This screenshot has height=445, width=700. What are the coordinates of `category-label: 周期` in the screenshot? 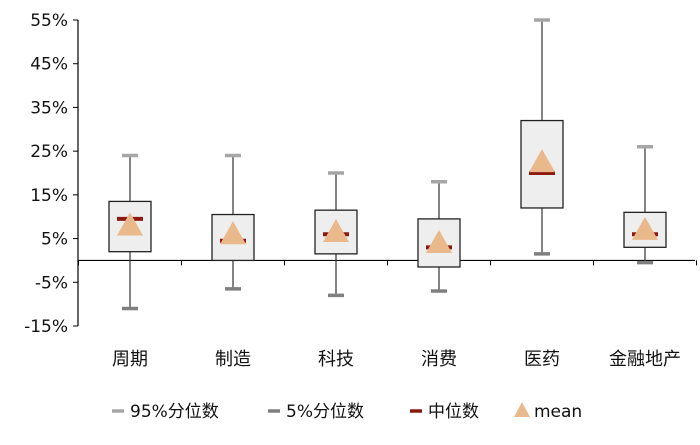 It's located at (130, 359).